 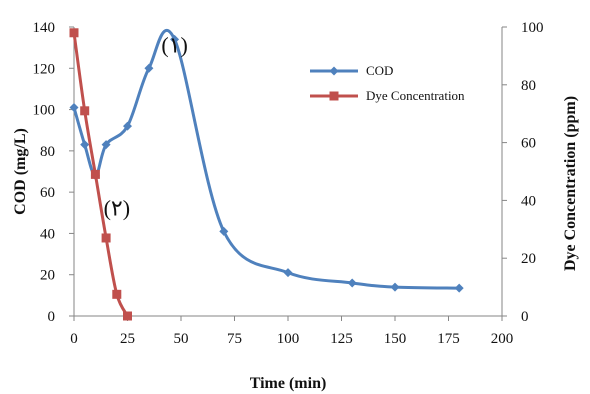 What do you see at coordinates (146, 126) in the screenshot?
I see `annotations-layer: (۱) (۲)` at bounding box center [146, 126].